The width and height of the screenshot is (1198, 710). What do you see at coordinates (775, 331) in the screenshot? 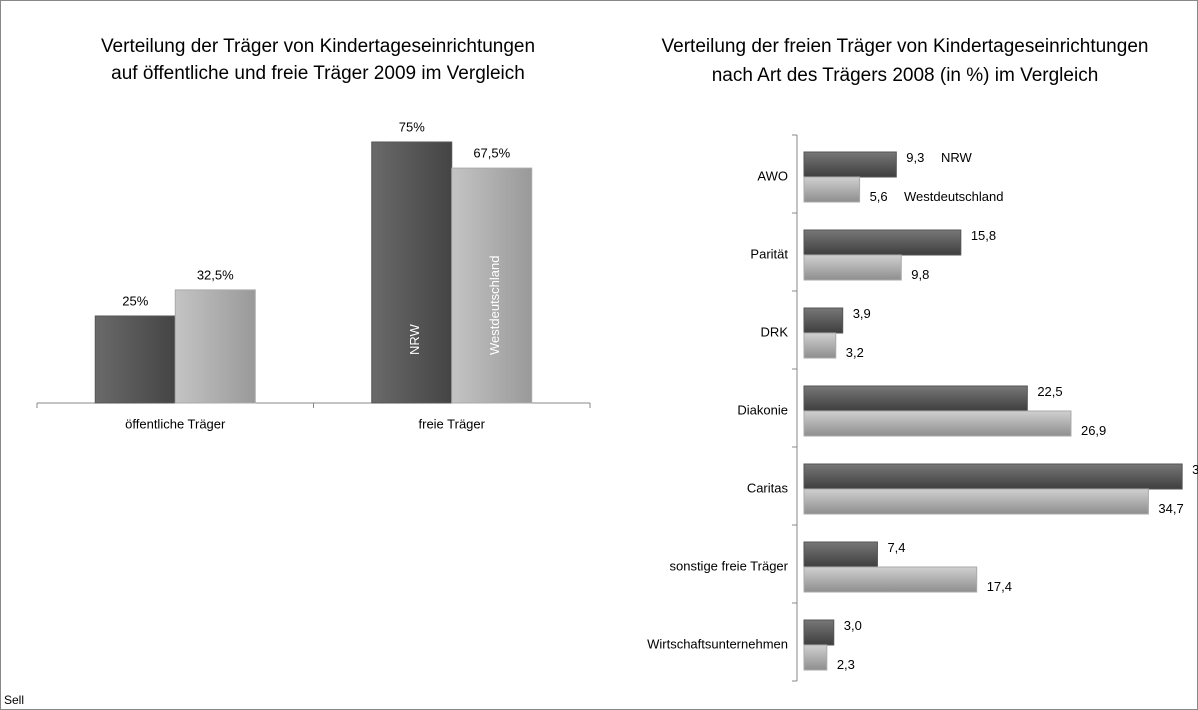
I see `y-tick-label: DRK` at bounding box center [775, 331].